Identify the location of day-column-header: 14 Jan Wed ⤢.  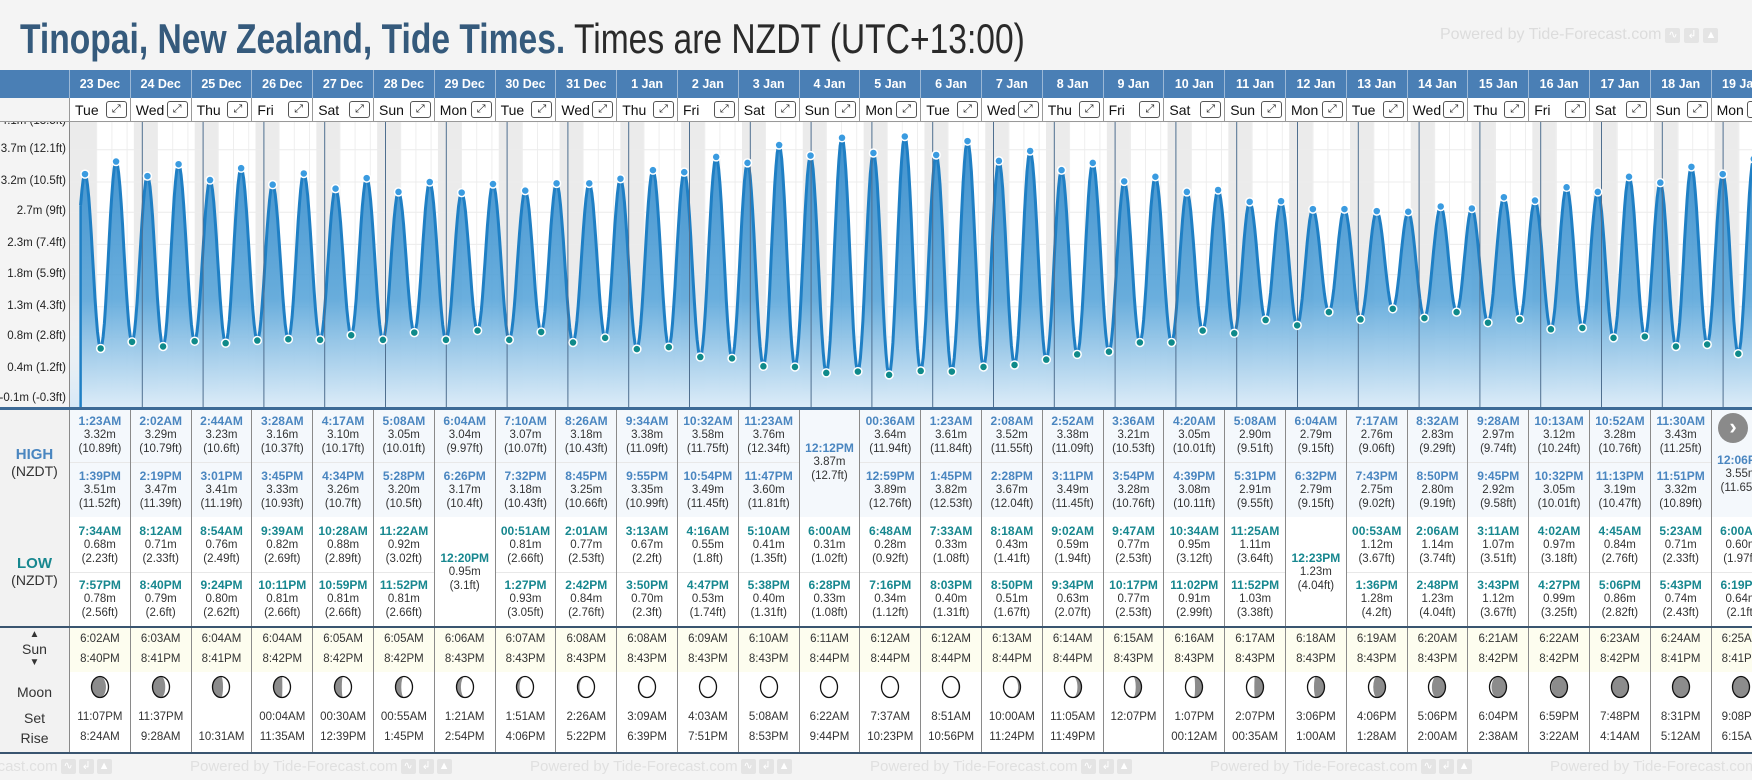
(1437, 96).